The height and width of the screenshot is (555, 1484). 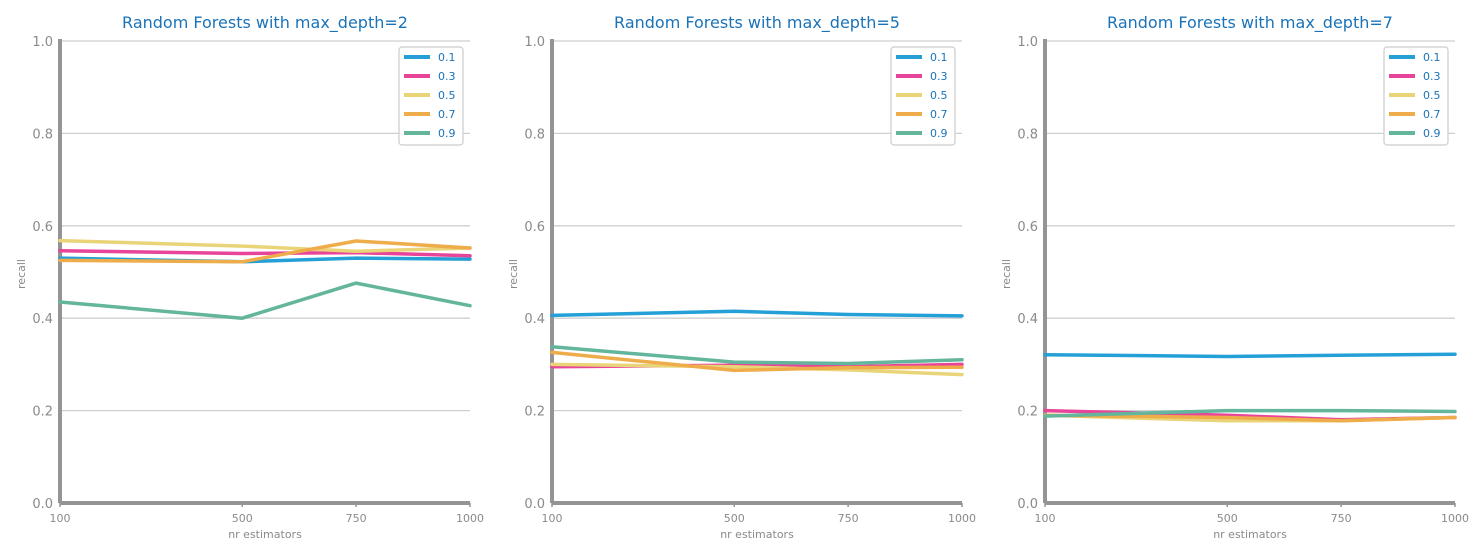 What do you see at coordinates (1250, 23) in the screenshot?
I see `chart-title: Random Forests with max_depth=7` at bounding box center [1250, 23].